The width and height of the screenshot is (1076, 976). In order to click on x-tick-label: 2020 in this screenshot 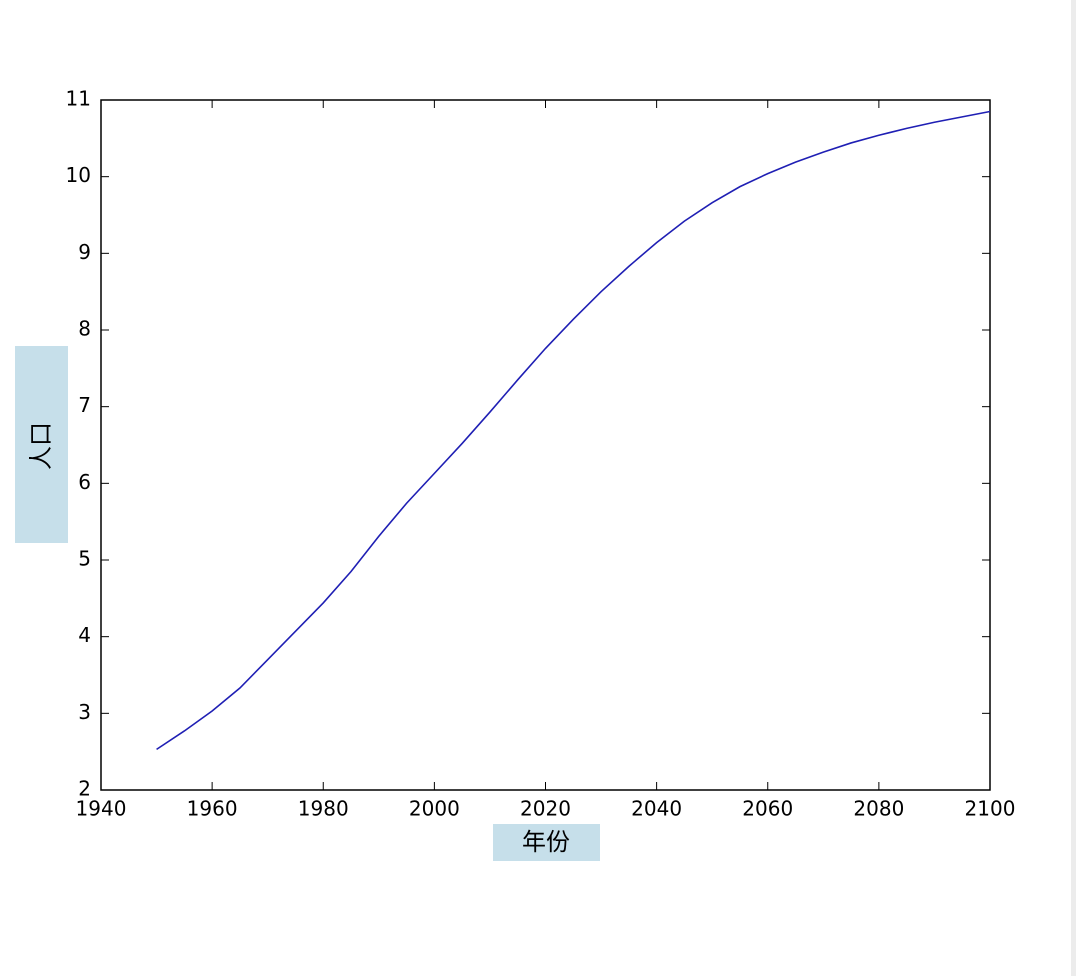, I will do `click(545, 809)`.